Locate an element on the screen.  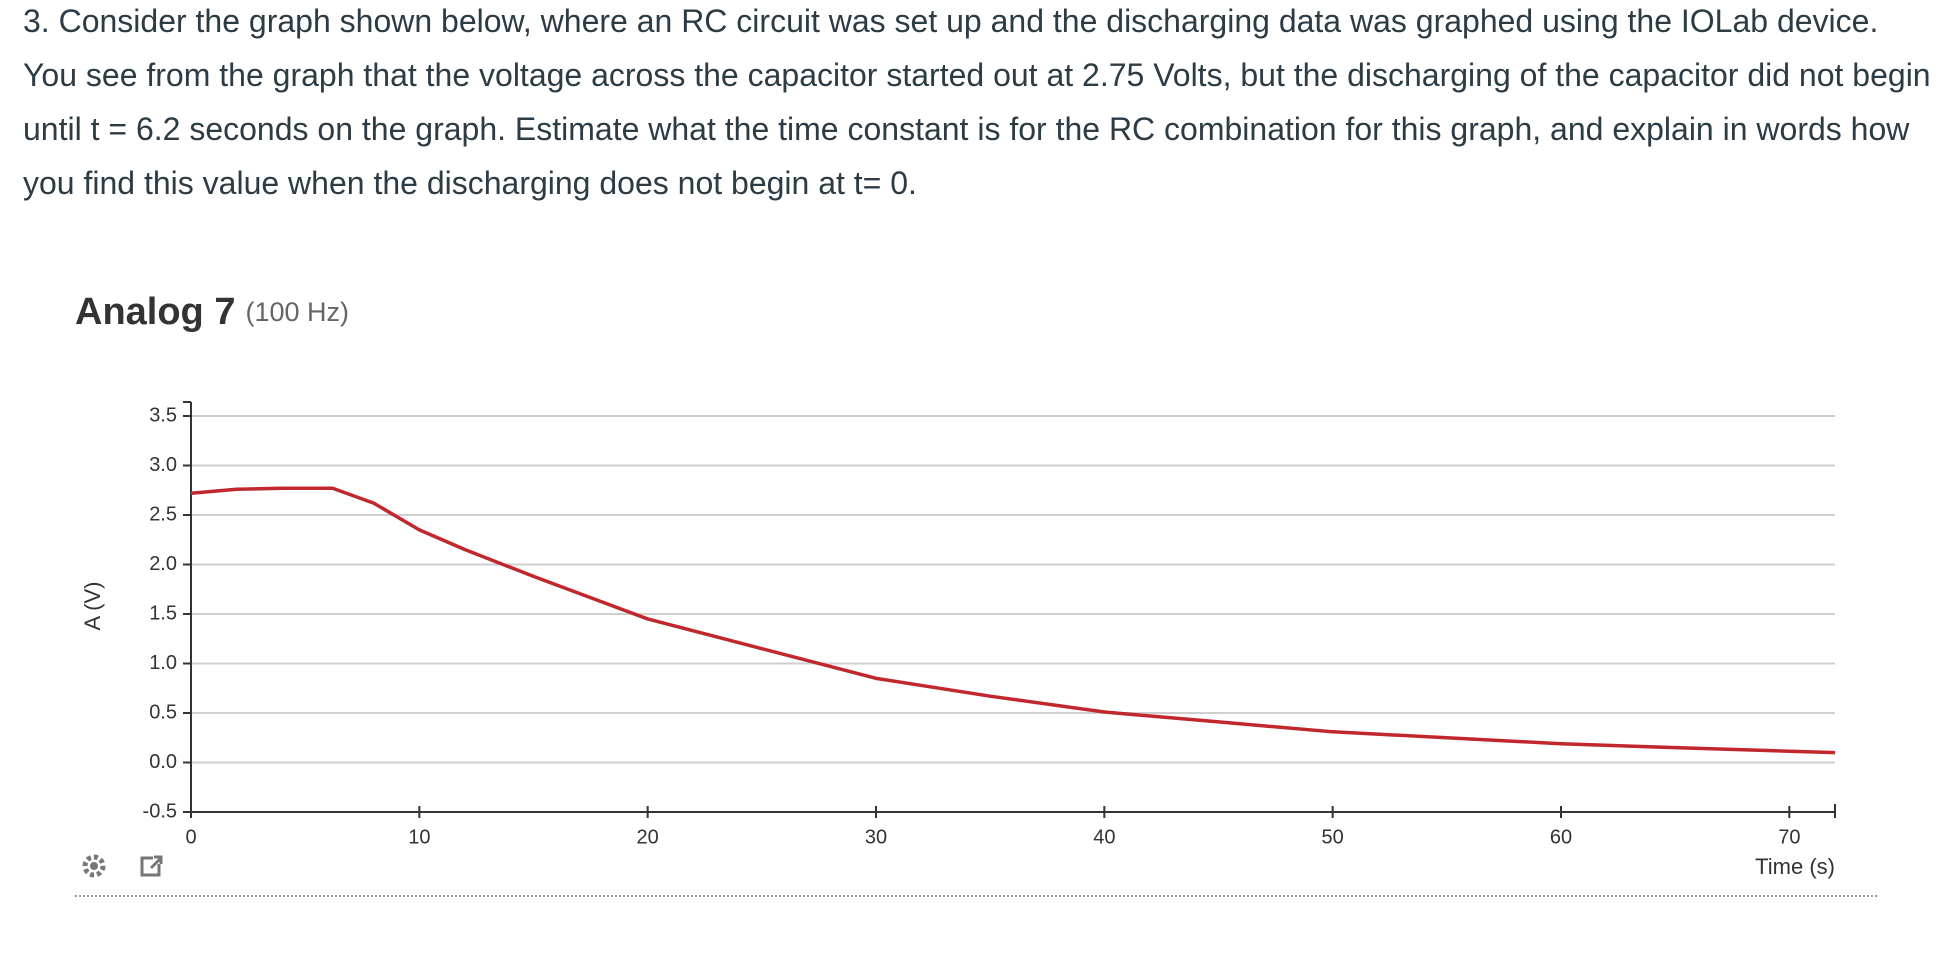
x-tick-label: 40 is located at coordinates (1104, 837).